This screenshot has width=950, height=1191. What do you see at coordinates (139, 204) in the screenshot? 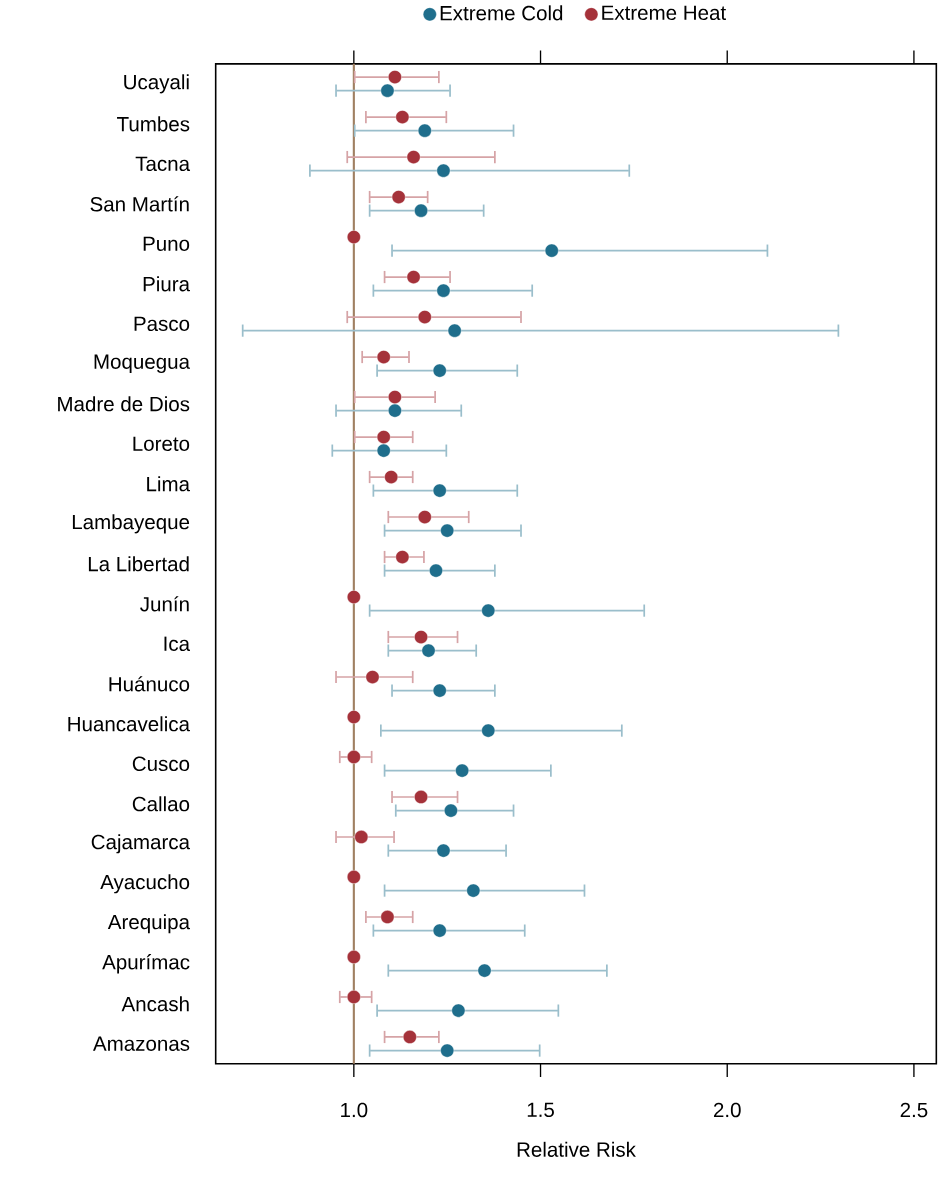
I see `y-tick-label: San Martín` at bounding box center [139, 204].